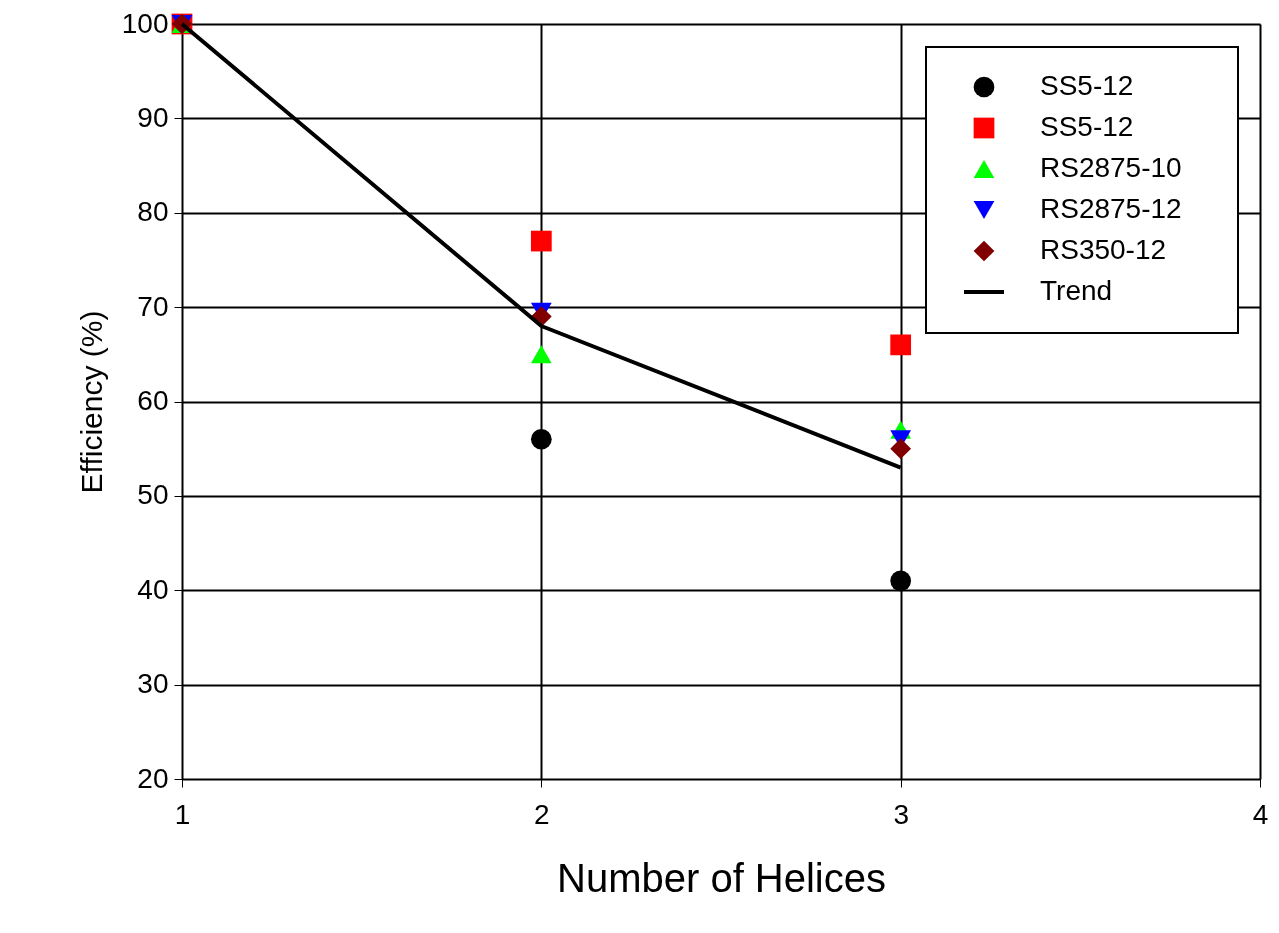 The height and width of the screenshot is (933, 1279). What do you see at coordinates (721, 877) in the screenshot?
I see `x-axis-title: Number of Helices` at bounding box center [721, 877].